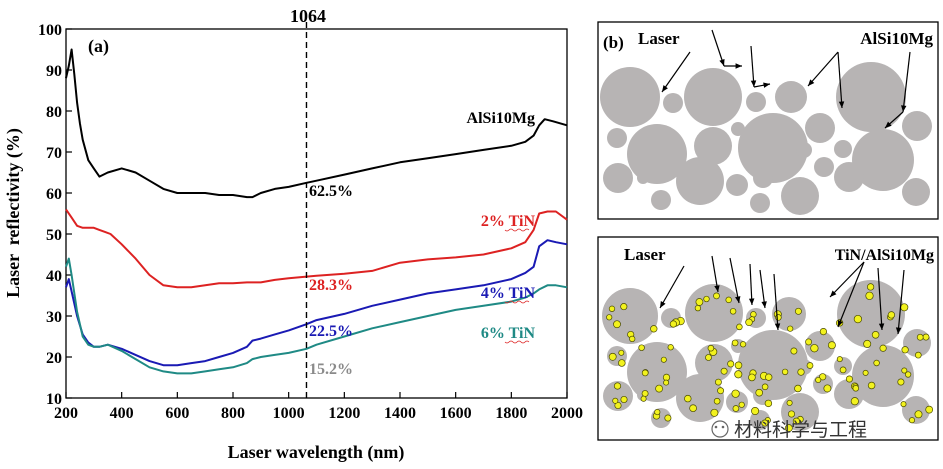 Image resolution: width=943 pixels, height=469 pixels. I want to click on watermark: 材料科学与工程, so click(789, 430).